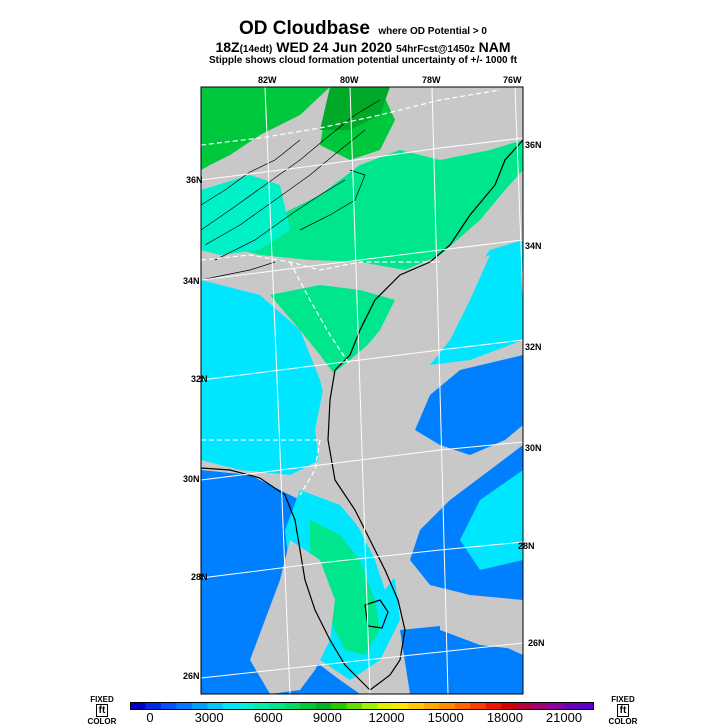 The width and height of the screenshot is (726, 726). Describe the element at coordinates (432, 31) in the screenshot. I see `title-qualifier: where OD Potential > 0` at that location.